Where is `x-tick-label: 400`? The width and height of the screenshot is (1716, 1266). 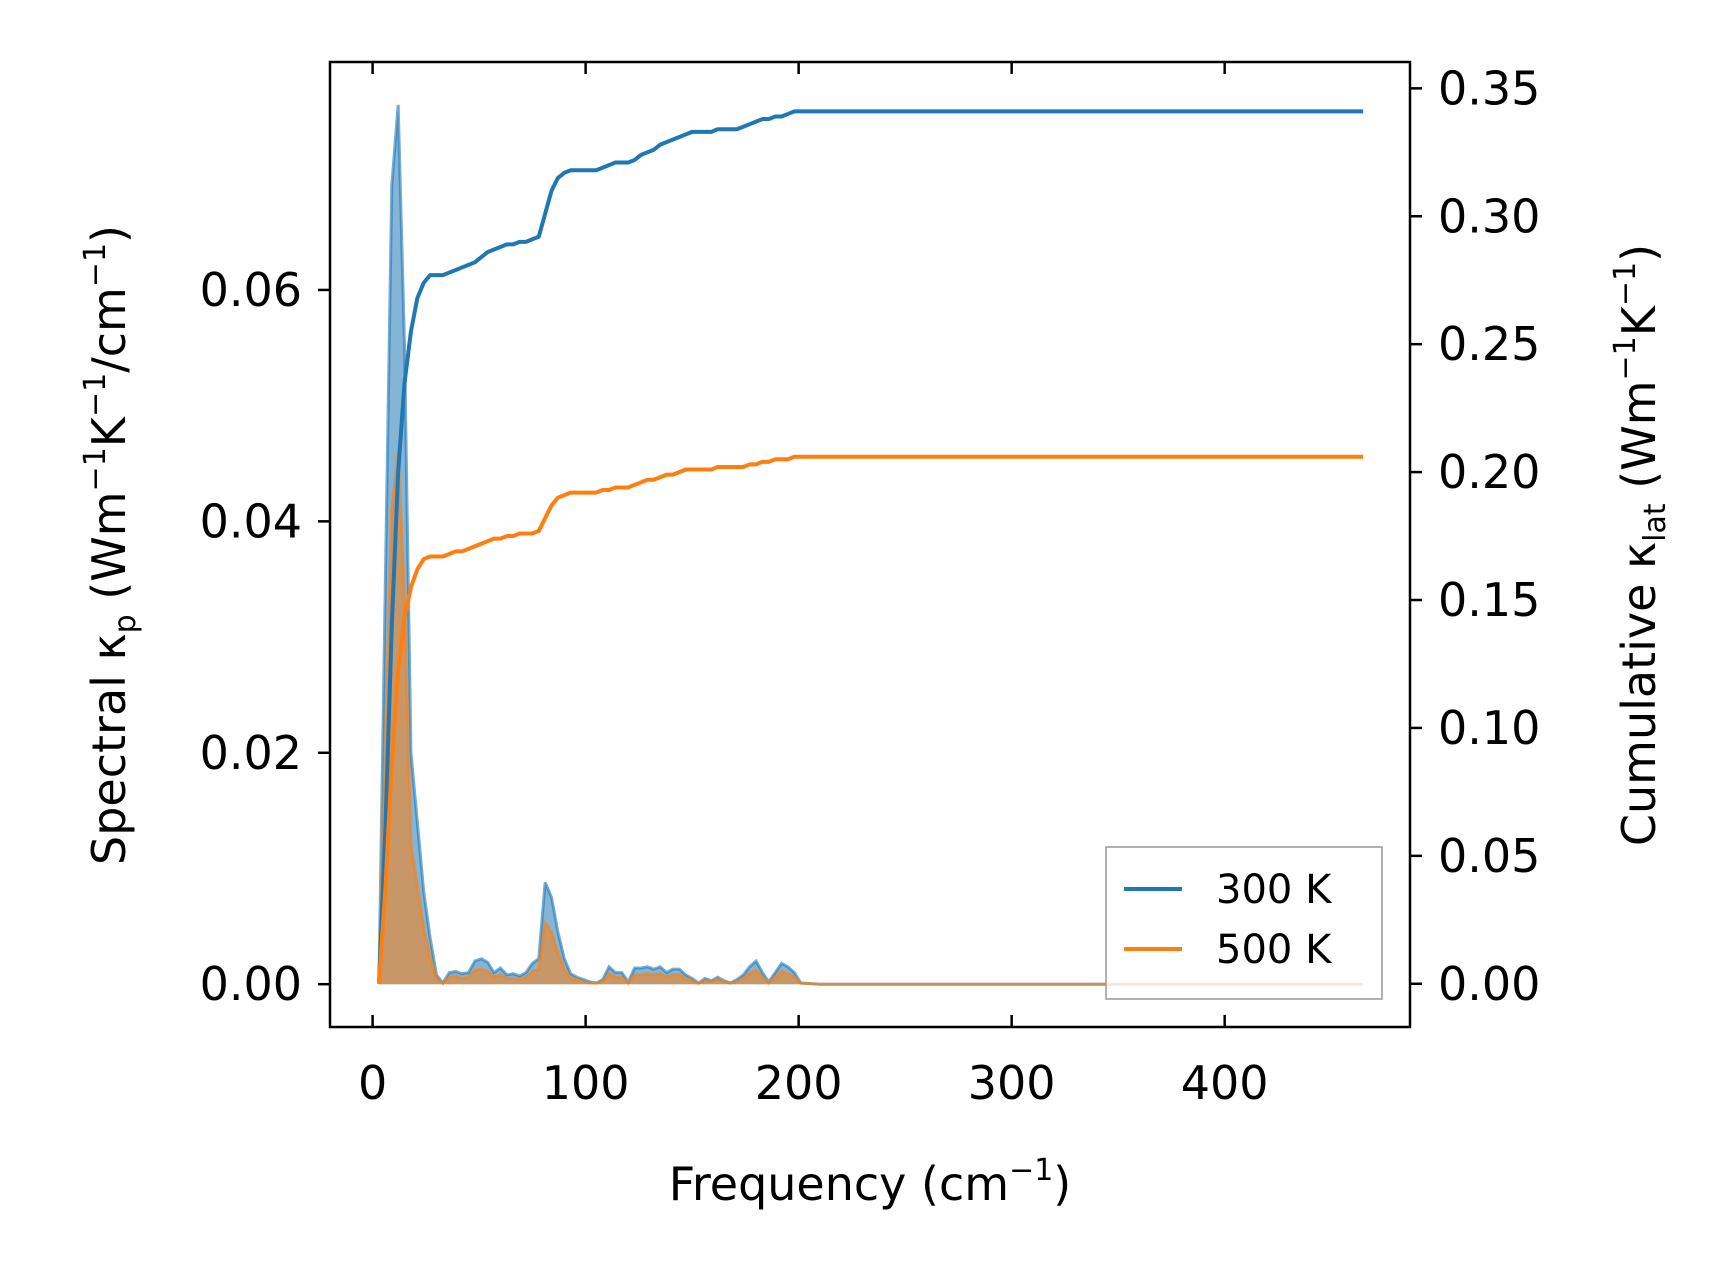 x-tick-label: 400 is located at coordinates (1225, 1083).